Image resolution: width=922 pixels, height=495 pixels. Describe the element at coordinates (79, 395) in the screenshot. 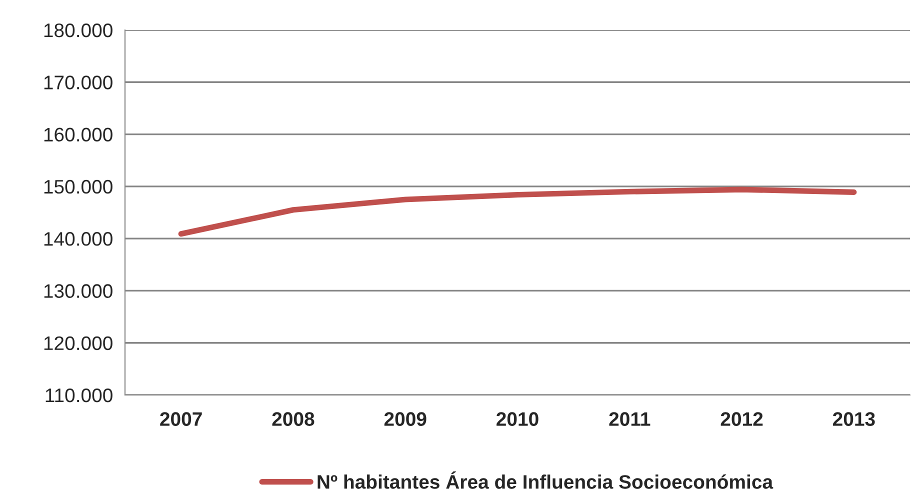

I see `y-tick-label: 110.000` at that location.